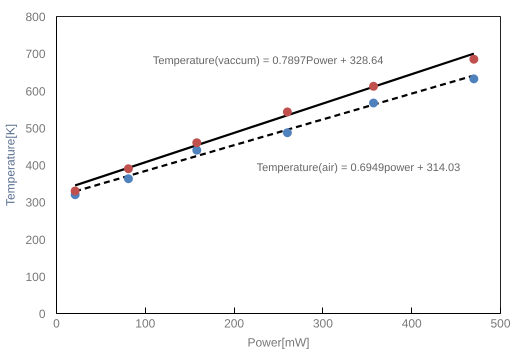 This screenshot has width=527, height=358. Describe the element at coordinates (145, 323) in the screenshot. I see `x-tick-label: 100` at that location.